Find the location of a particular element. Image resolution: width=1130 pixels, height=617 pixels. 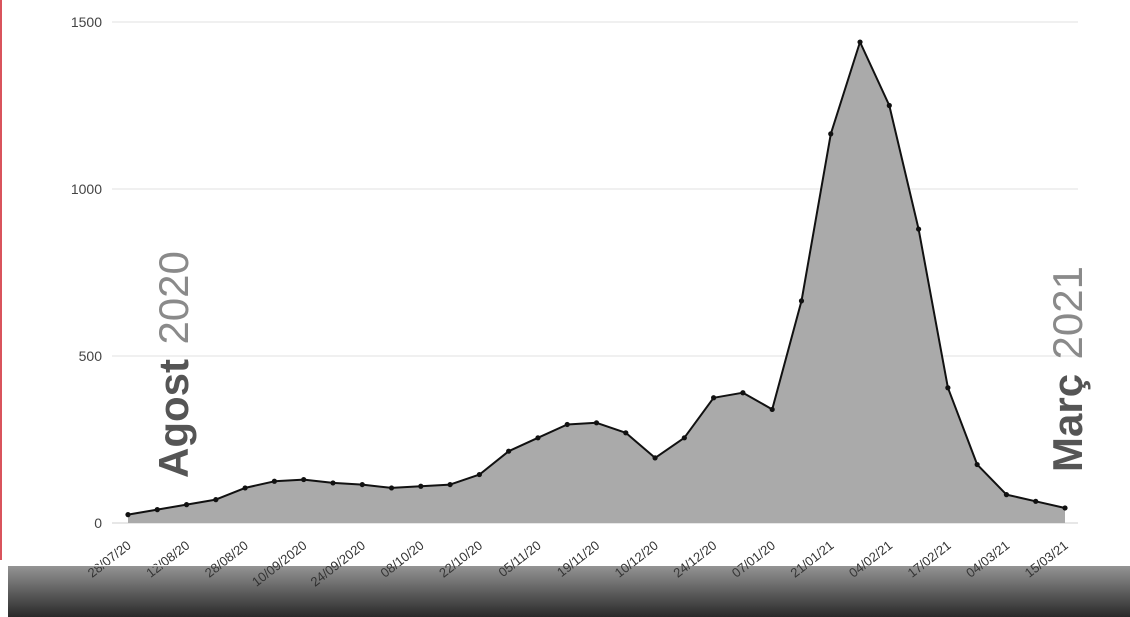

annotation-year: 2021 is located at coordinates (1067, 312).